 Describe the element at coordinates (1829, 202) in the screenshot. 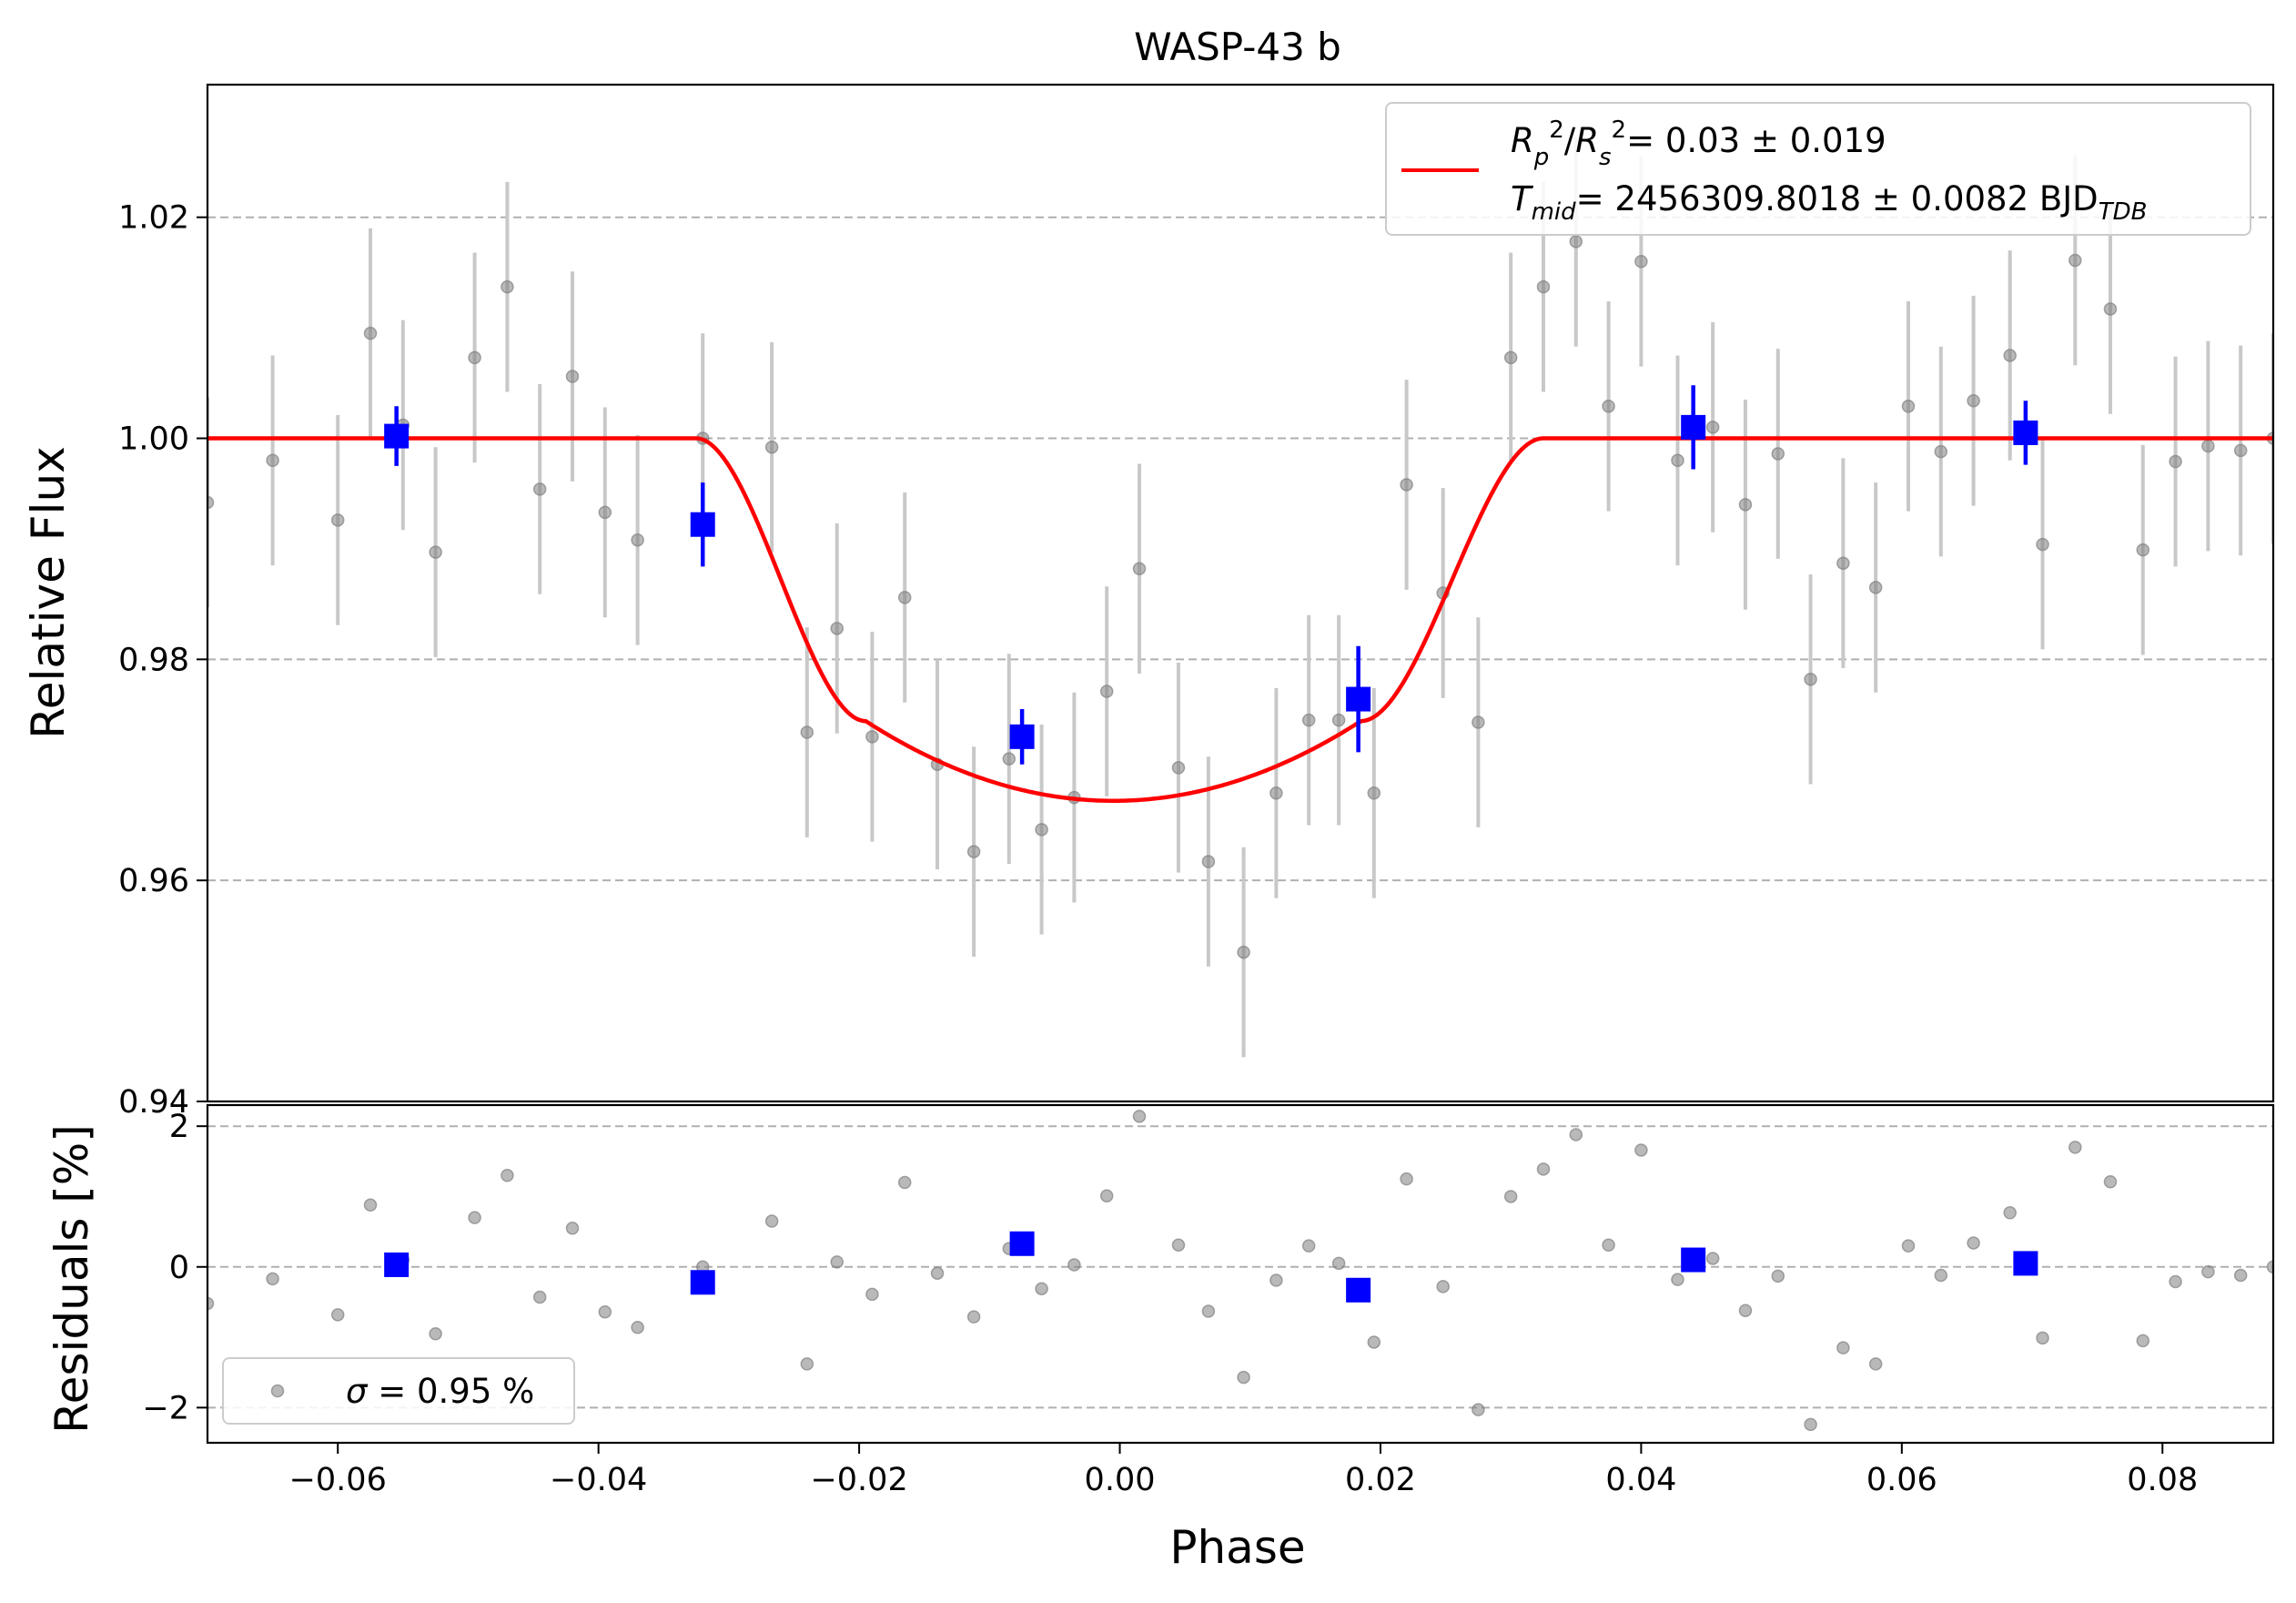

I see `legend-tmid-label: Tmid= 2456309.8018 ± 0.0082 BJDTDB` at that location.